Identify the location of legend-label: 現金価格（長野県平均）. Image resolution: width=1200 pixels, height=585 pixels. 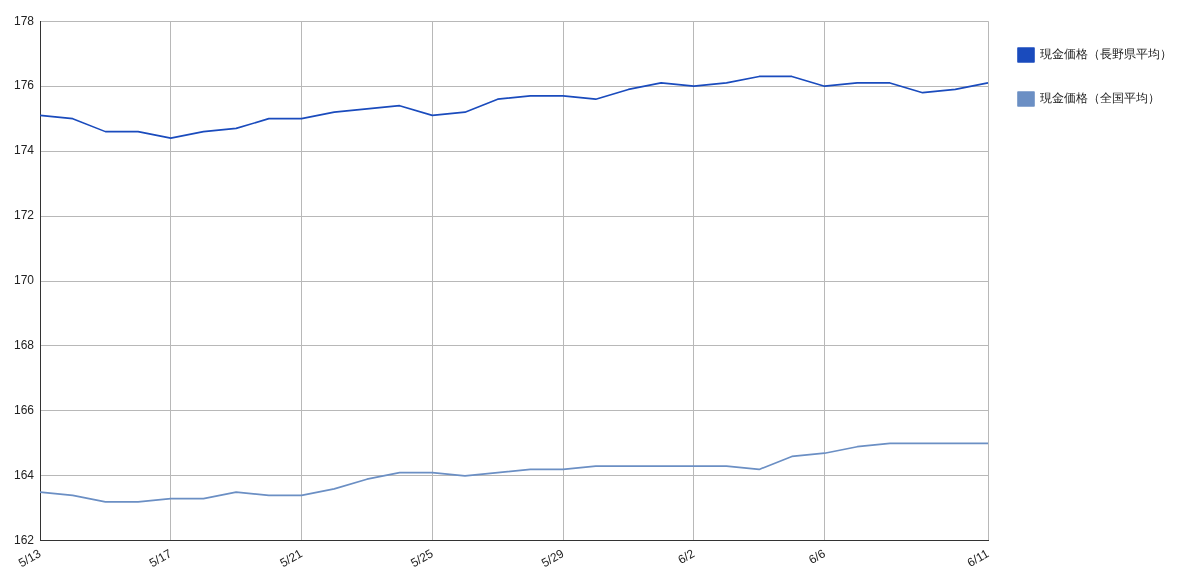
(1106, 54).